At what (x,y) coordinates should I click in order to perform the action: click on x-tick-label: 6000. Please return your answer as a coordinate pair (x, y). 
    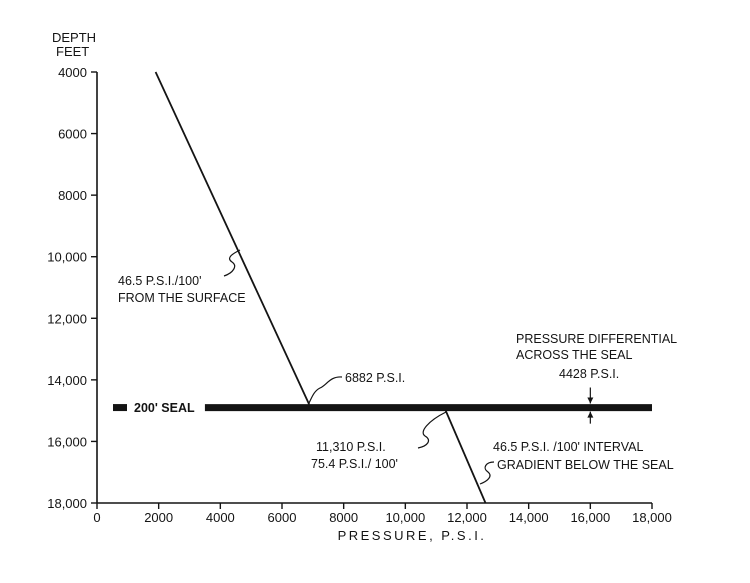
    Looking at the image, I should click on (282, 517).